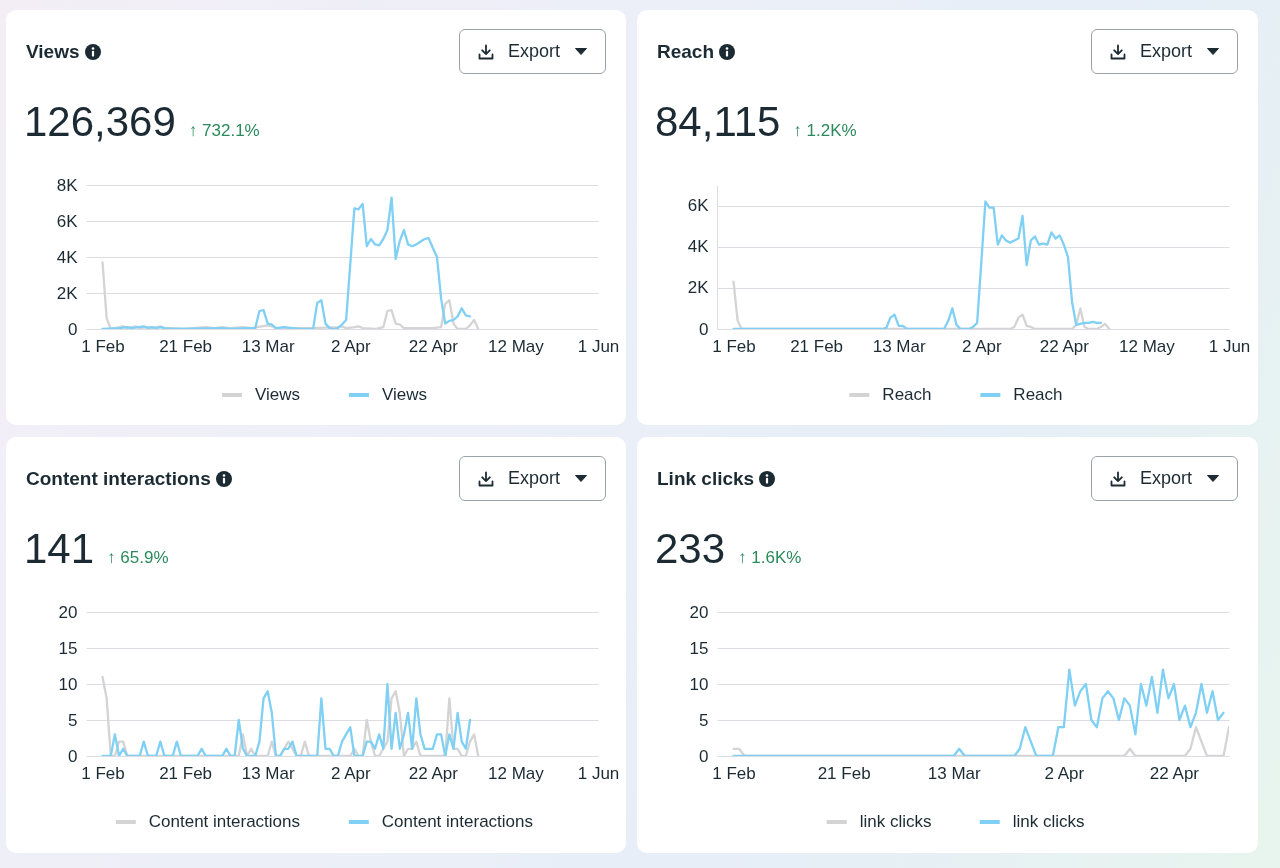  What do you see at coordinates (67, 185) in the screenshot?
I see `y-tick-label: 8K` at bounding box center [67, 185].